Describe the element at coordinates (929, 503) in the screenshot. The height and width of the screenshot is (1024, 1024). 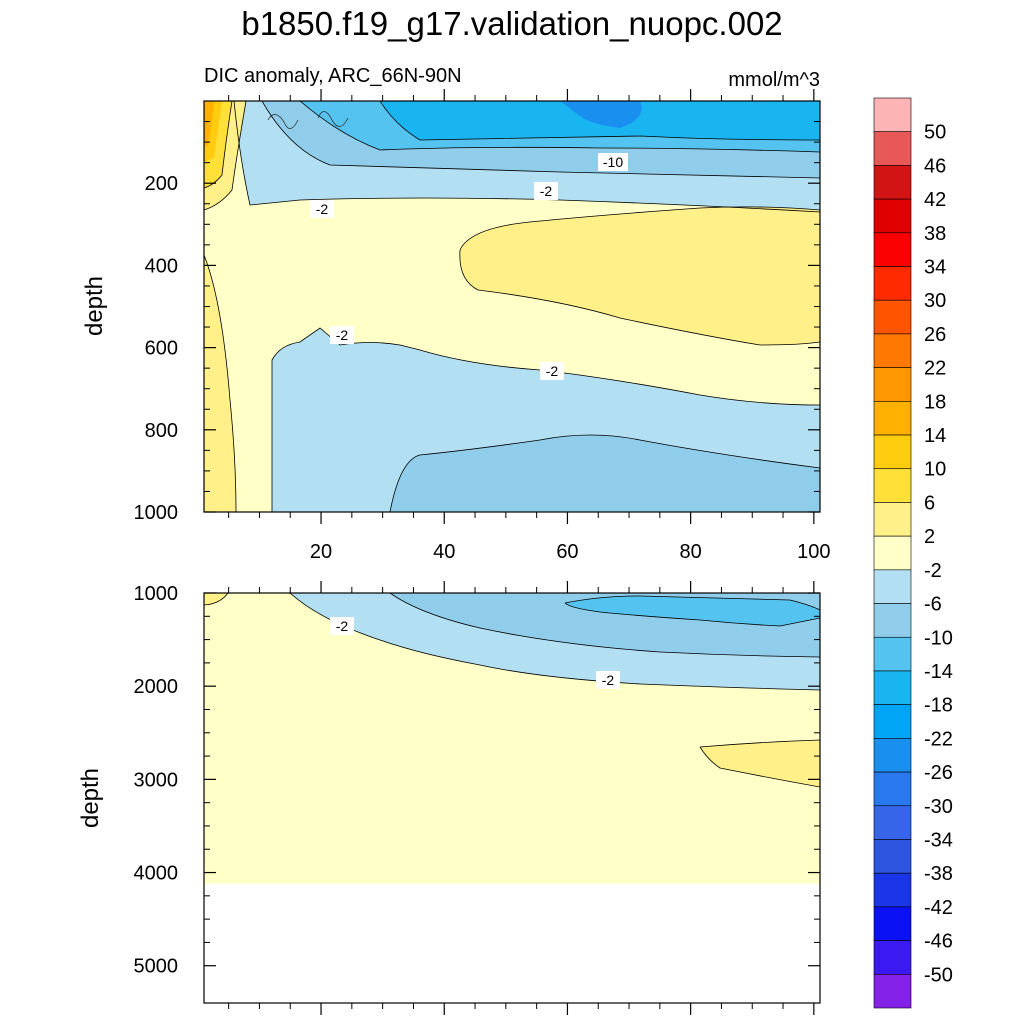
I see `colorbar-label: 6` at that location.